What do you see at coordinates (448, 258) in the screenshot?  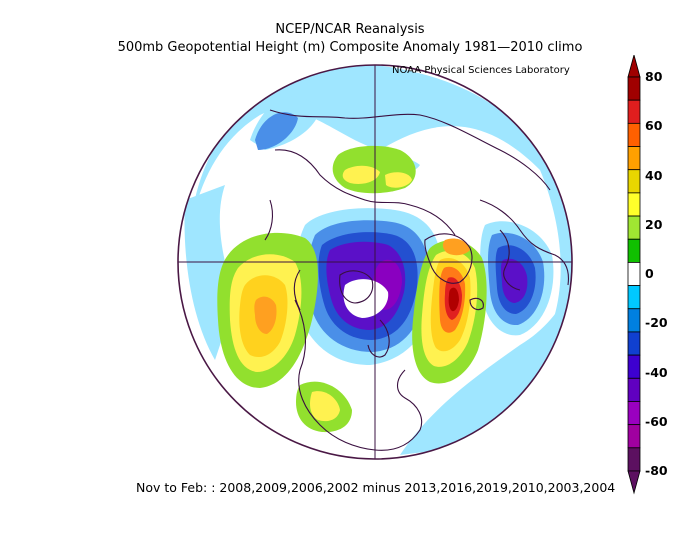 I see `coast-greenland` at bounding box center [448, 258].